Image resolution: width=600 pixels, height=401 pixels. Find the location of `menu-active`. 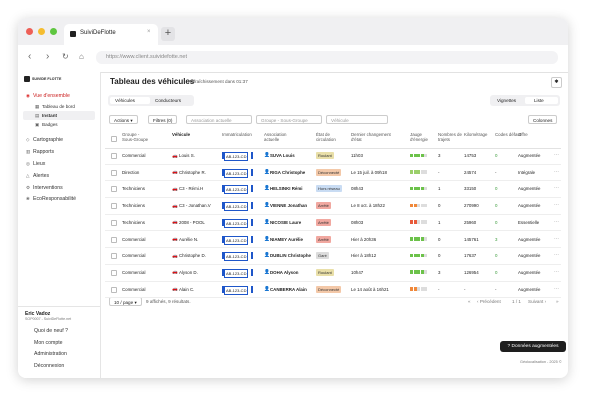

menu-active is located at coordinates (59, 115).